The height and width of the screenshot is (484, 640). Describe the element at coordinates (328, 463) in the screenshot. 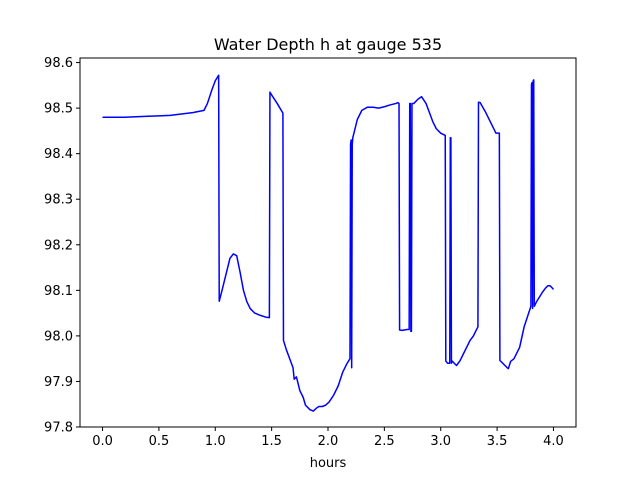

I see `x-axis-label: hours` at that location.